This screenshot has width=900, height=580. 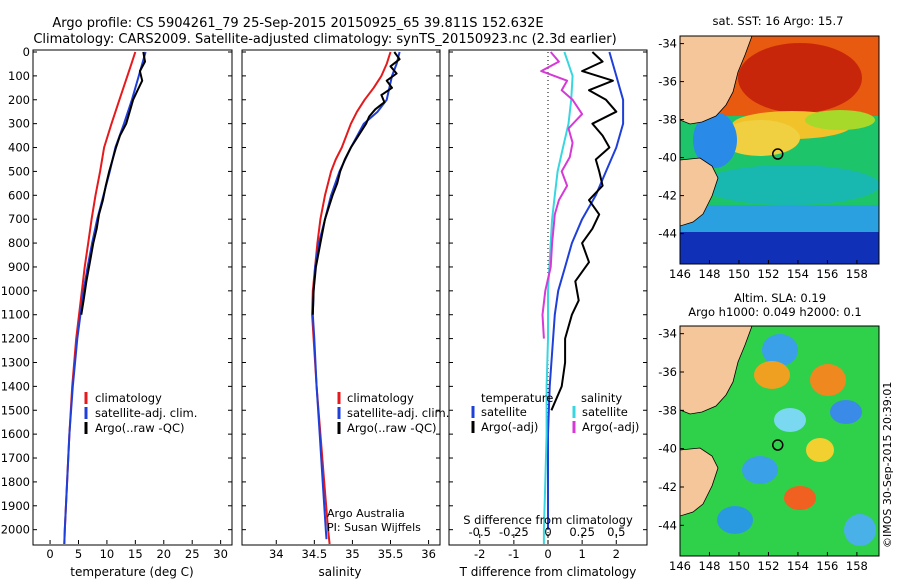 I want to click on x-tick-label: 25, so click(x=192, y=554).